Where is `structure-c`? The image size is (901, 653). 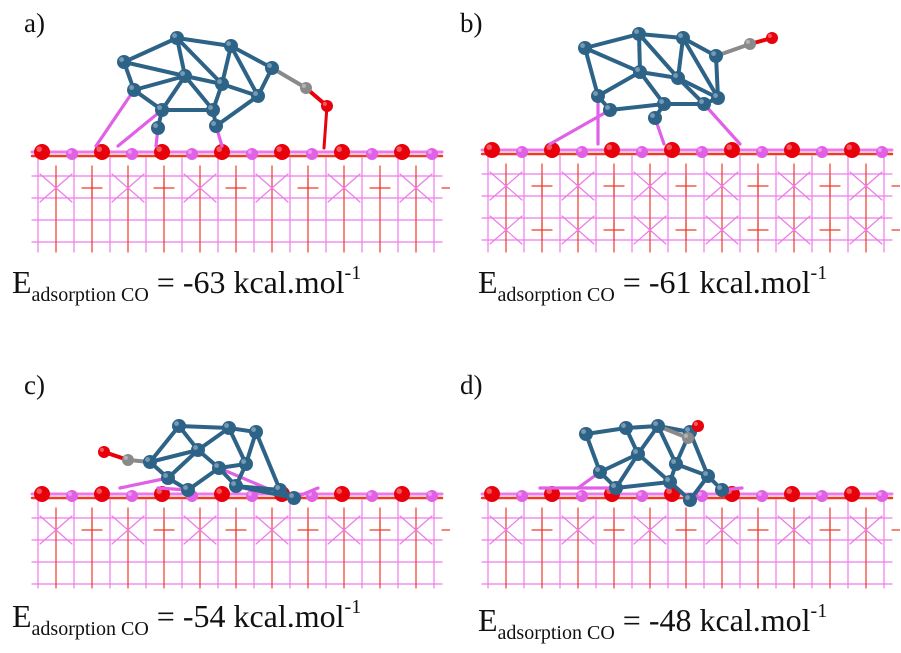 structure-c is located at coordinates (240, 504).